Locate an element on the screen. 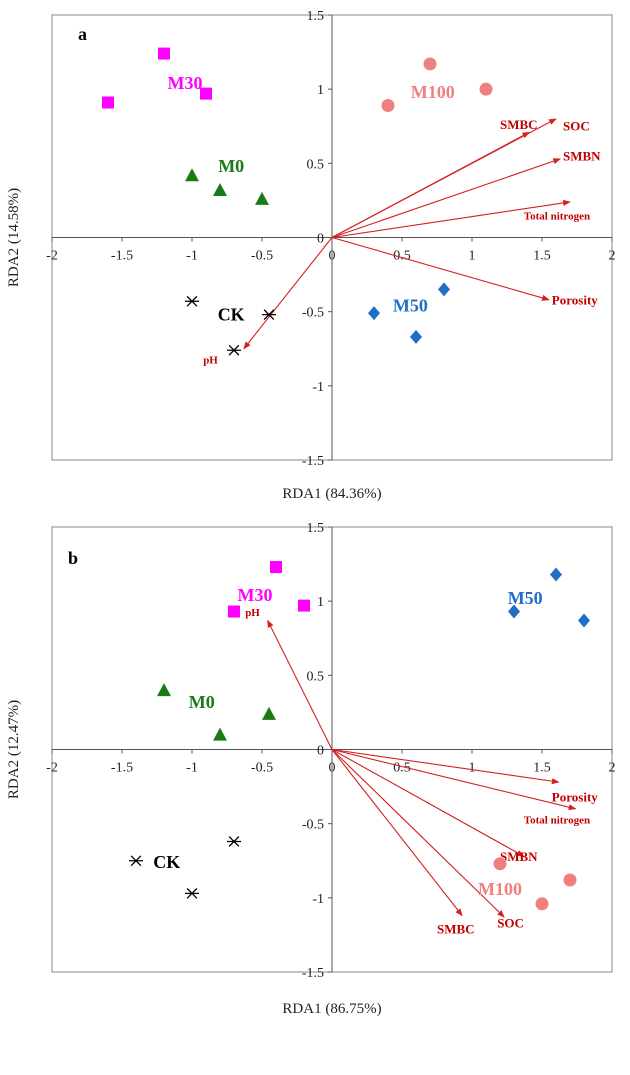 This screenshot has width=630, height=1075. vector-label-total-nitrogen: Total nitrogen is located at coordinates (557, 217).